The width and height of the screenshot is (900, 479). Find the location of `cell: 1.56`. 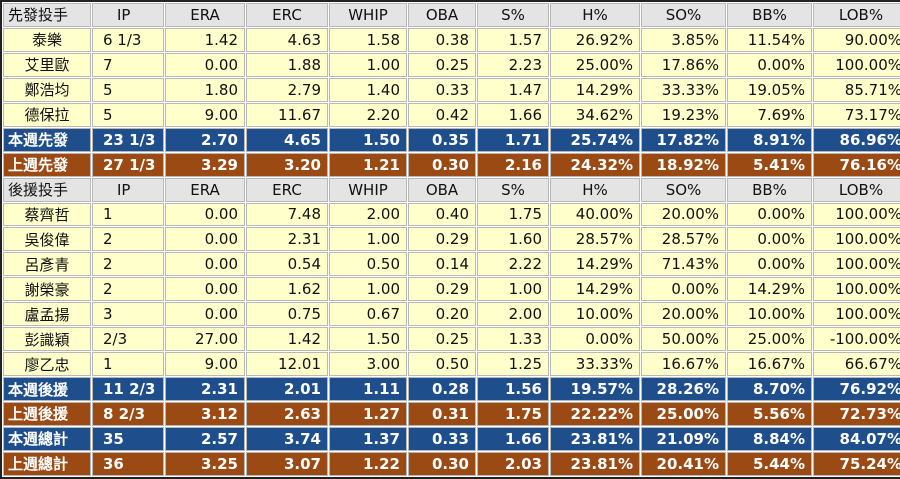

cell: 1.56 is located at coordinates (513, 389).